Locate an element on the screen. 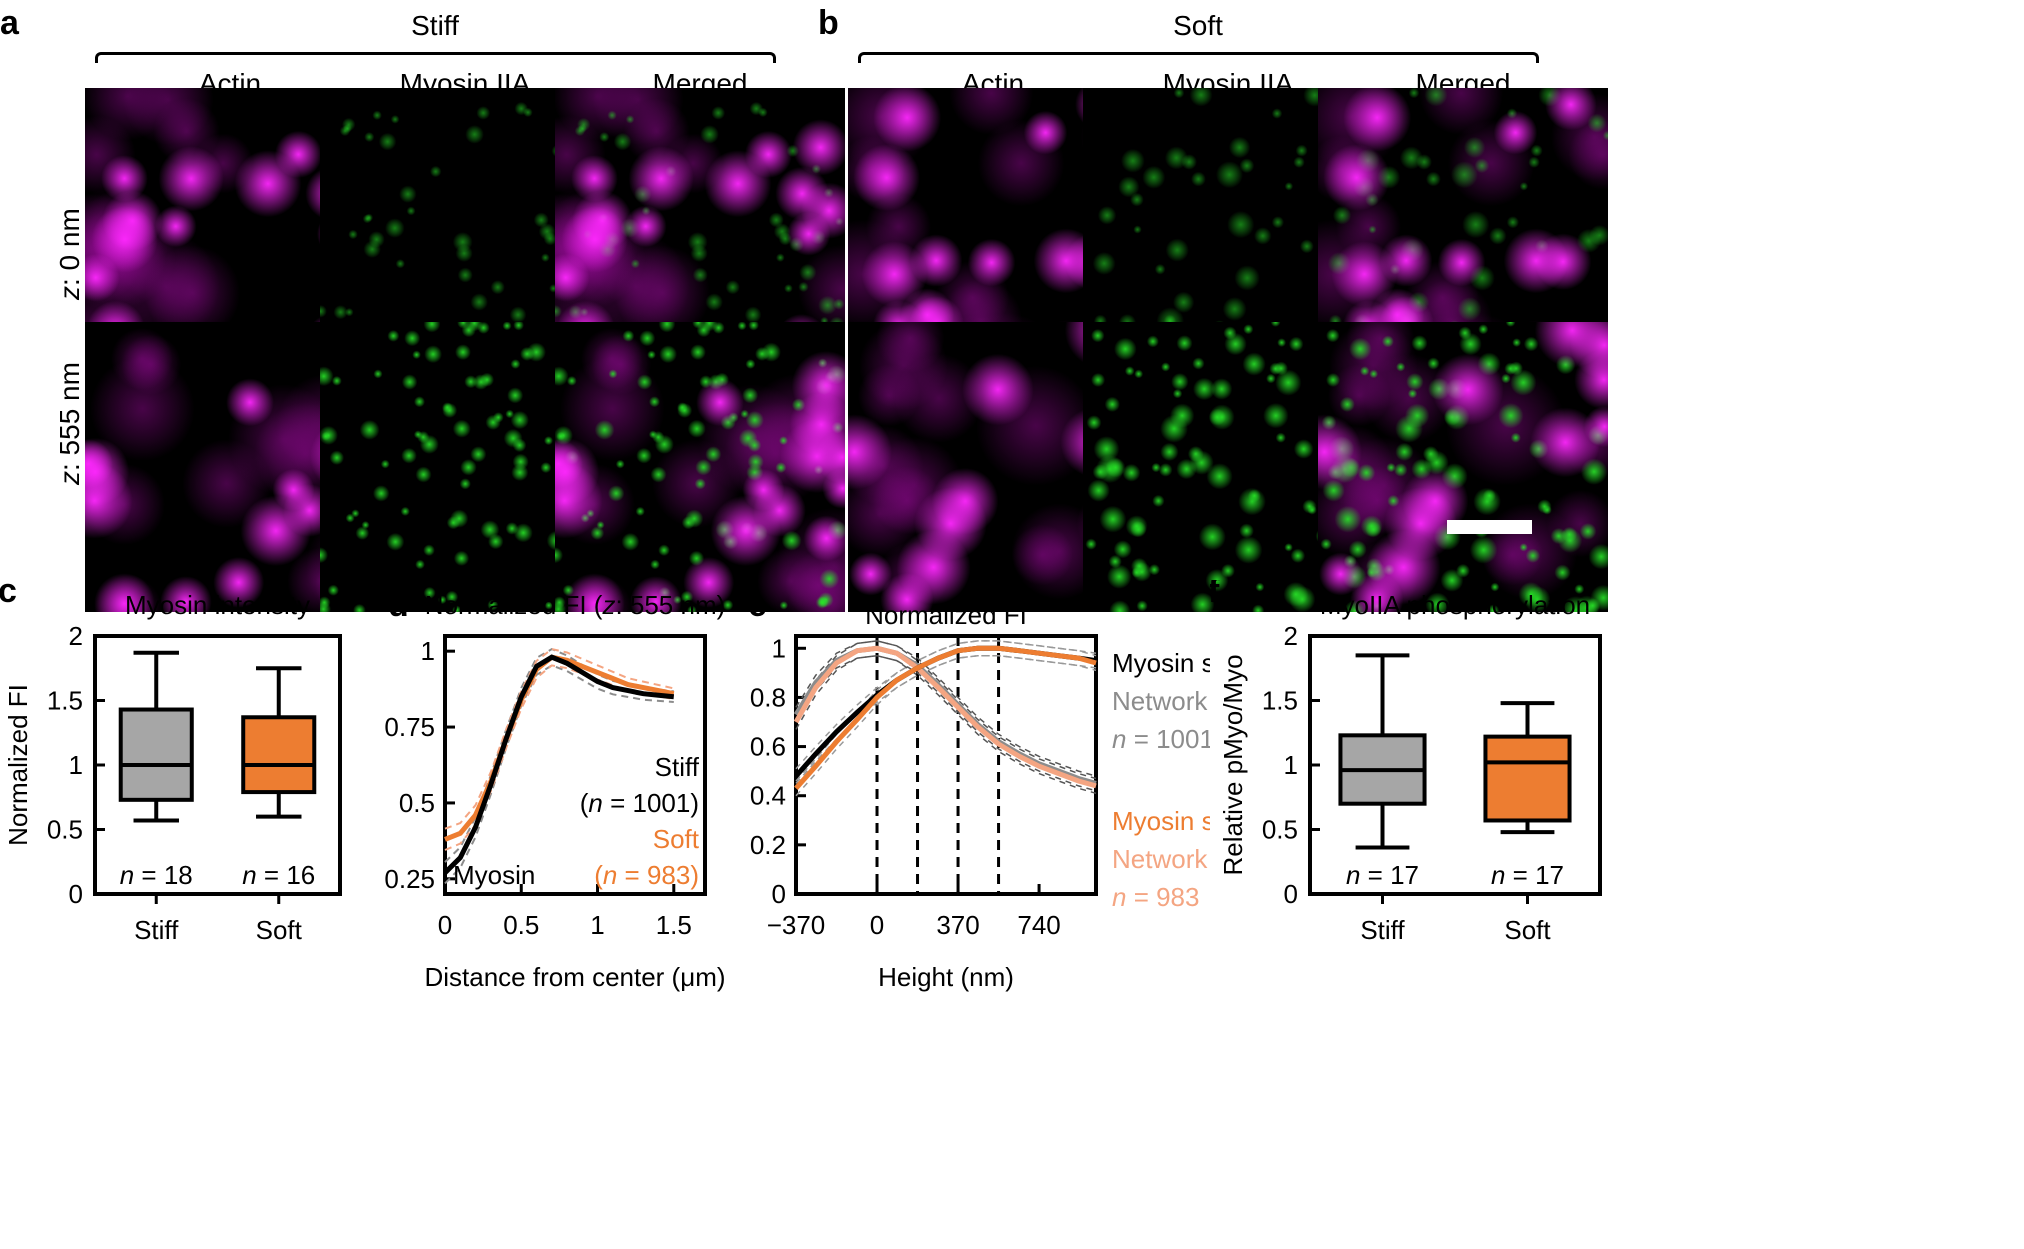 This screenshot has width=2024, height=1249. chart-e-legend-2-part0: n is located at coordinates (1119, 739).